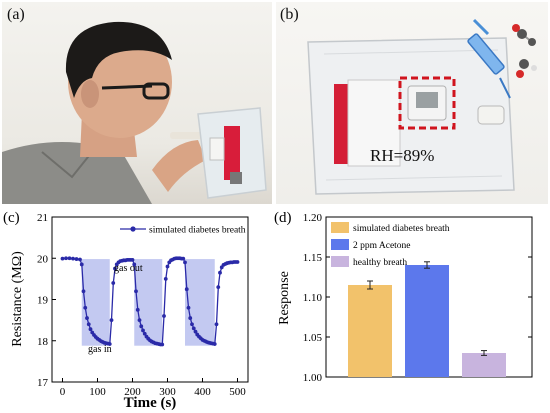 This screenshot has height=413, width=550. What do you see at coordinates (16, 14) in the screenshot?
I see `panel-a-label: (a)` at bounding box center [16, 14].